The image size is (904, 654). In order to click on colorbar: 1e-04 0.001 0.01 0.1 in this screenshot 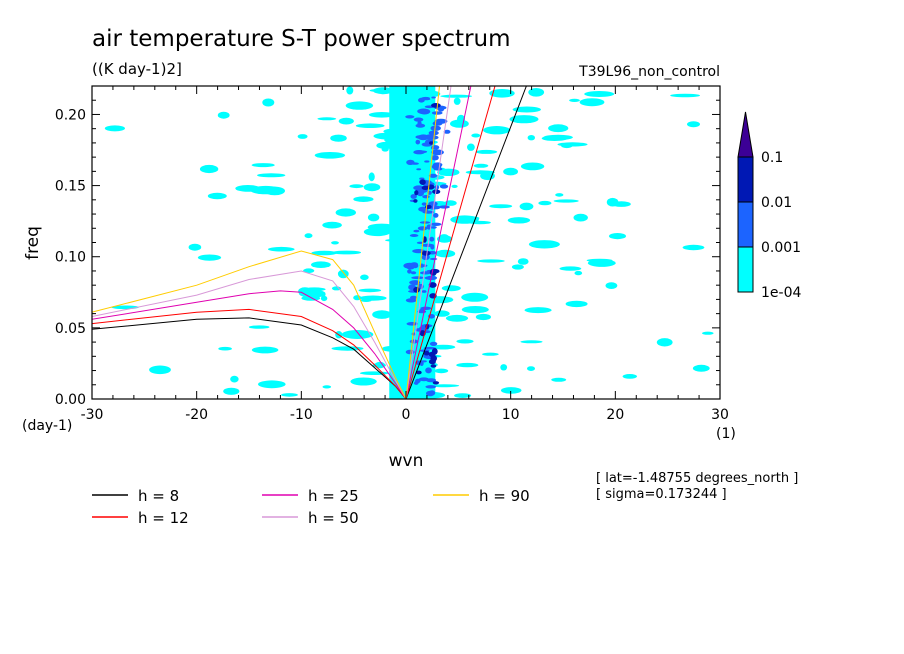, I will do `click(769, 206)`.